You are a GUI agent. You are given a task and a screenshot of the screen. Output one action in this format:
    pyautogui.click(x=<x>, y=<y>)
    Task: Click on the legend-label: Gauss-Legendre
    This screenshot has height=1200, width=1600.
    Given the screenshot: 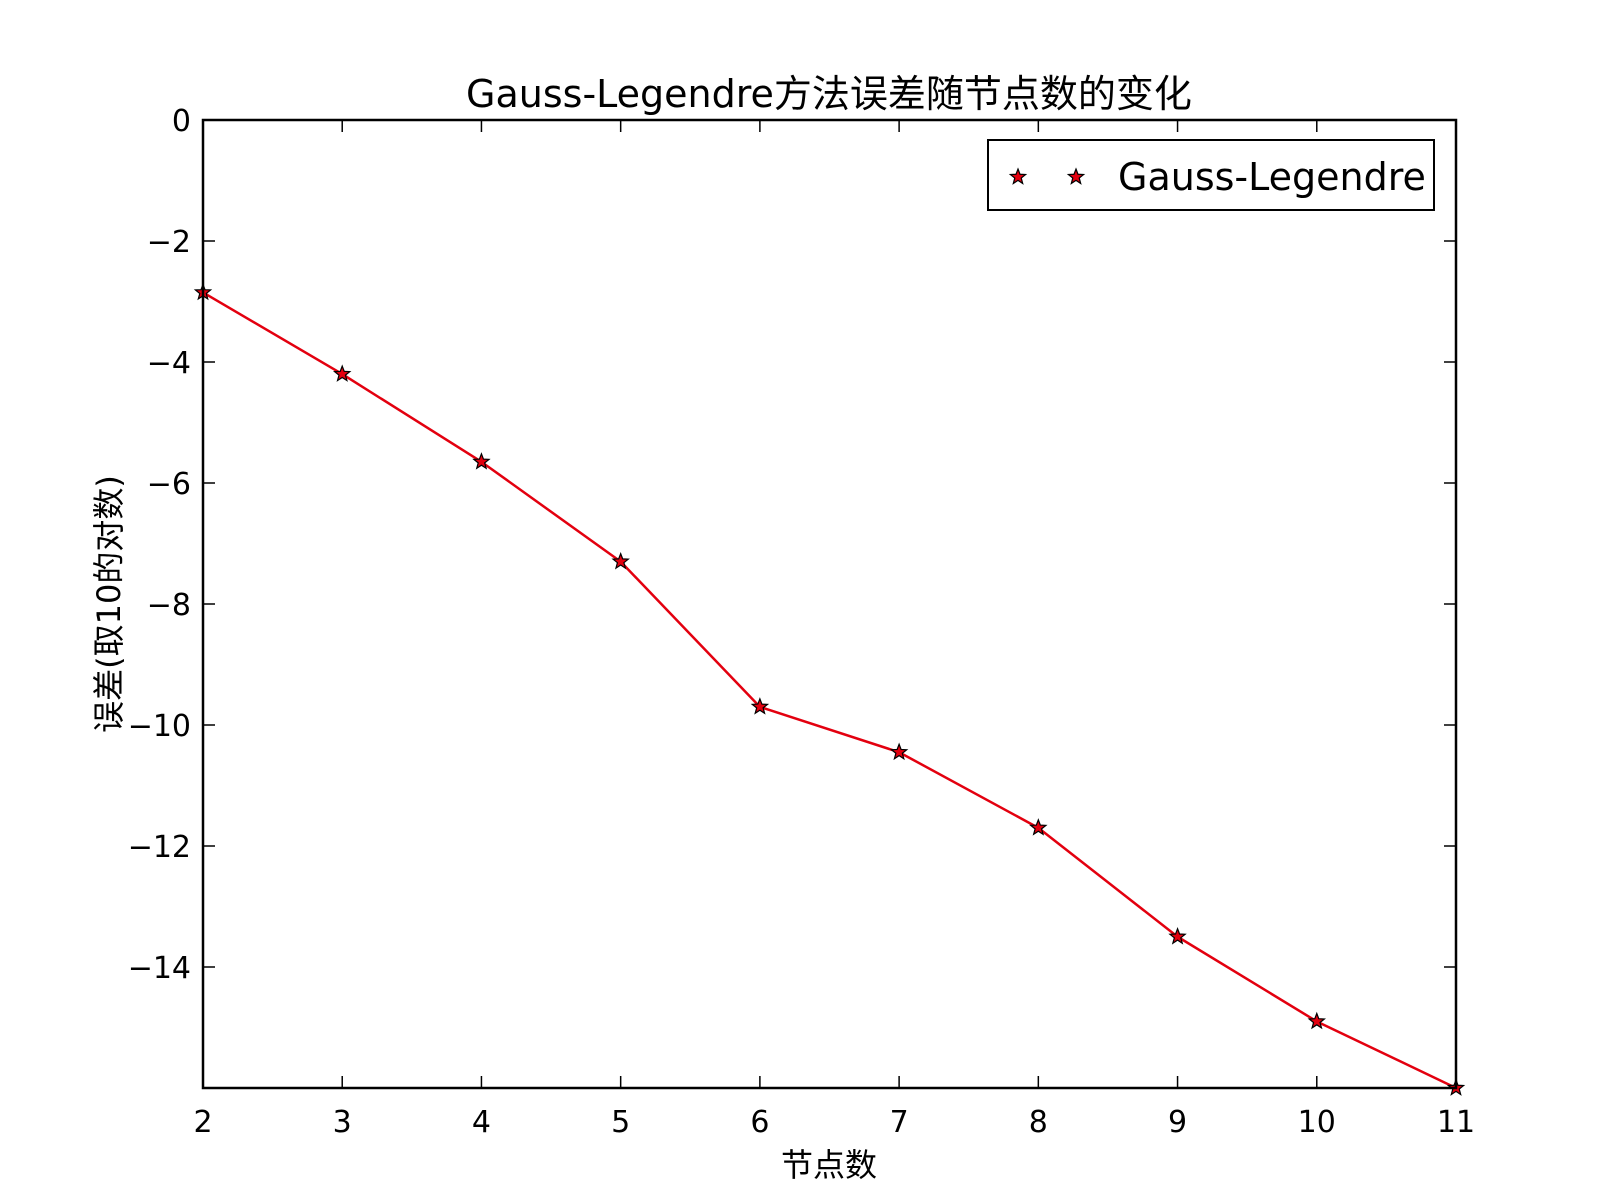 What is the action you would take?
    pyautogui.click(x=1272, y=177)
    